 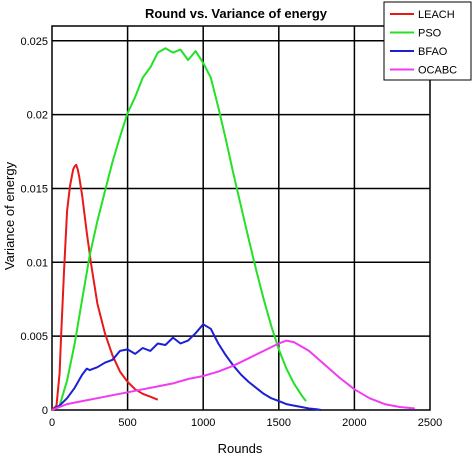 I want to click on x-tick-label: 0, so click(x=52, y=423).